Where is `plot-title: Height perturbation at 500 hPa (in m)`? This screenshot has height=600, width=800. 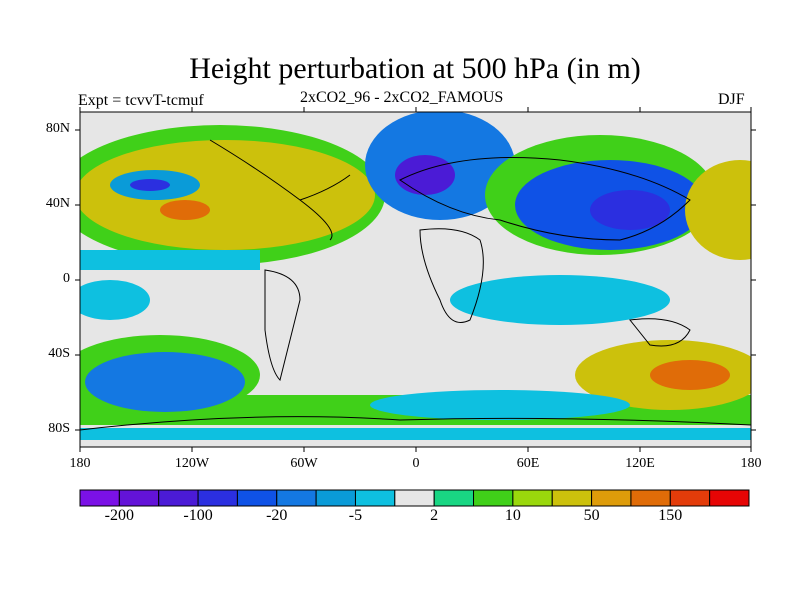
plot-title: Height perturbation at 500 hPa (in m) is located at coordinates (415, 68).